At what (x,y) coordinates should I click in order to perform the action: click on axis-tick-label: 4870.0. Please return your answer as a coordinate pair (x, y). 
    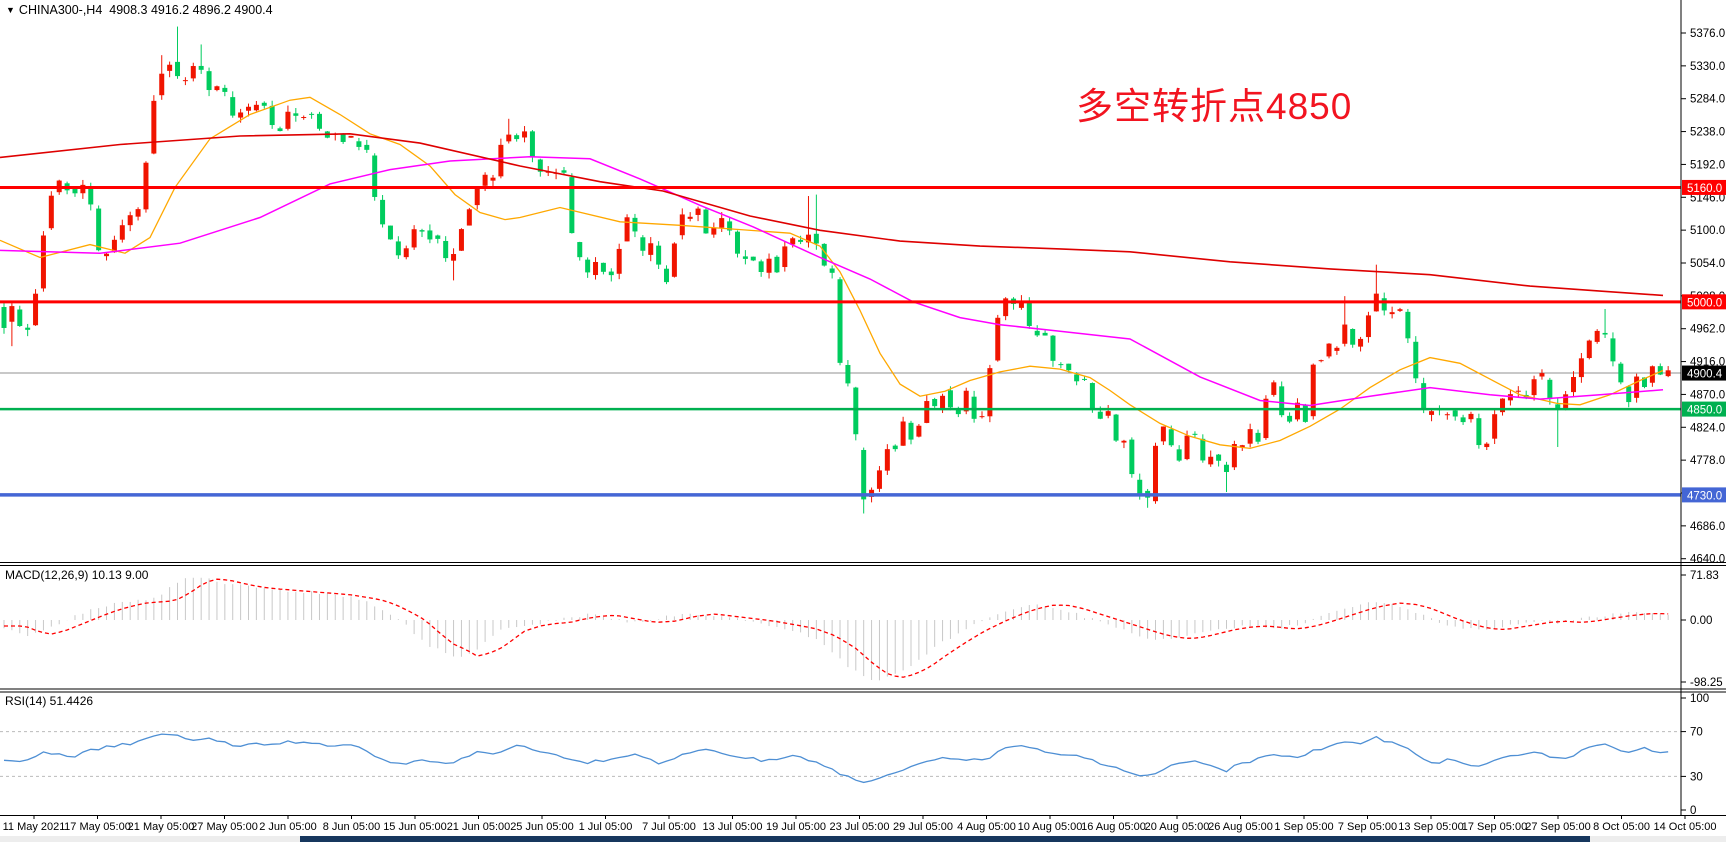
    Looking at the image, I should click on (1707, 395).